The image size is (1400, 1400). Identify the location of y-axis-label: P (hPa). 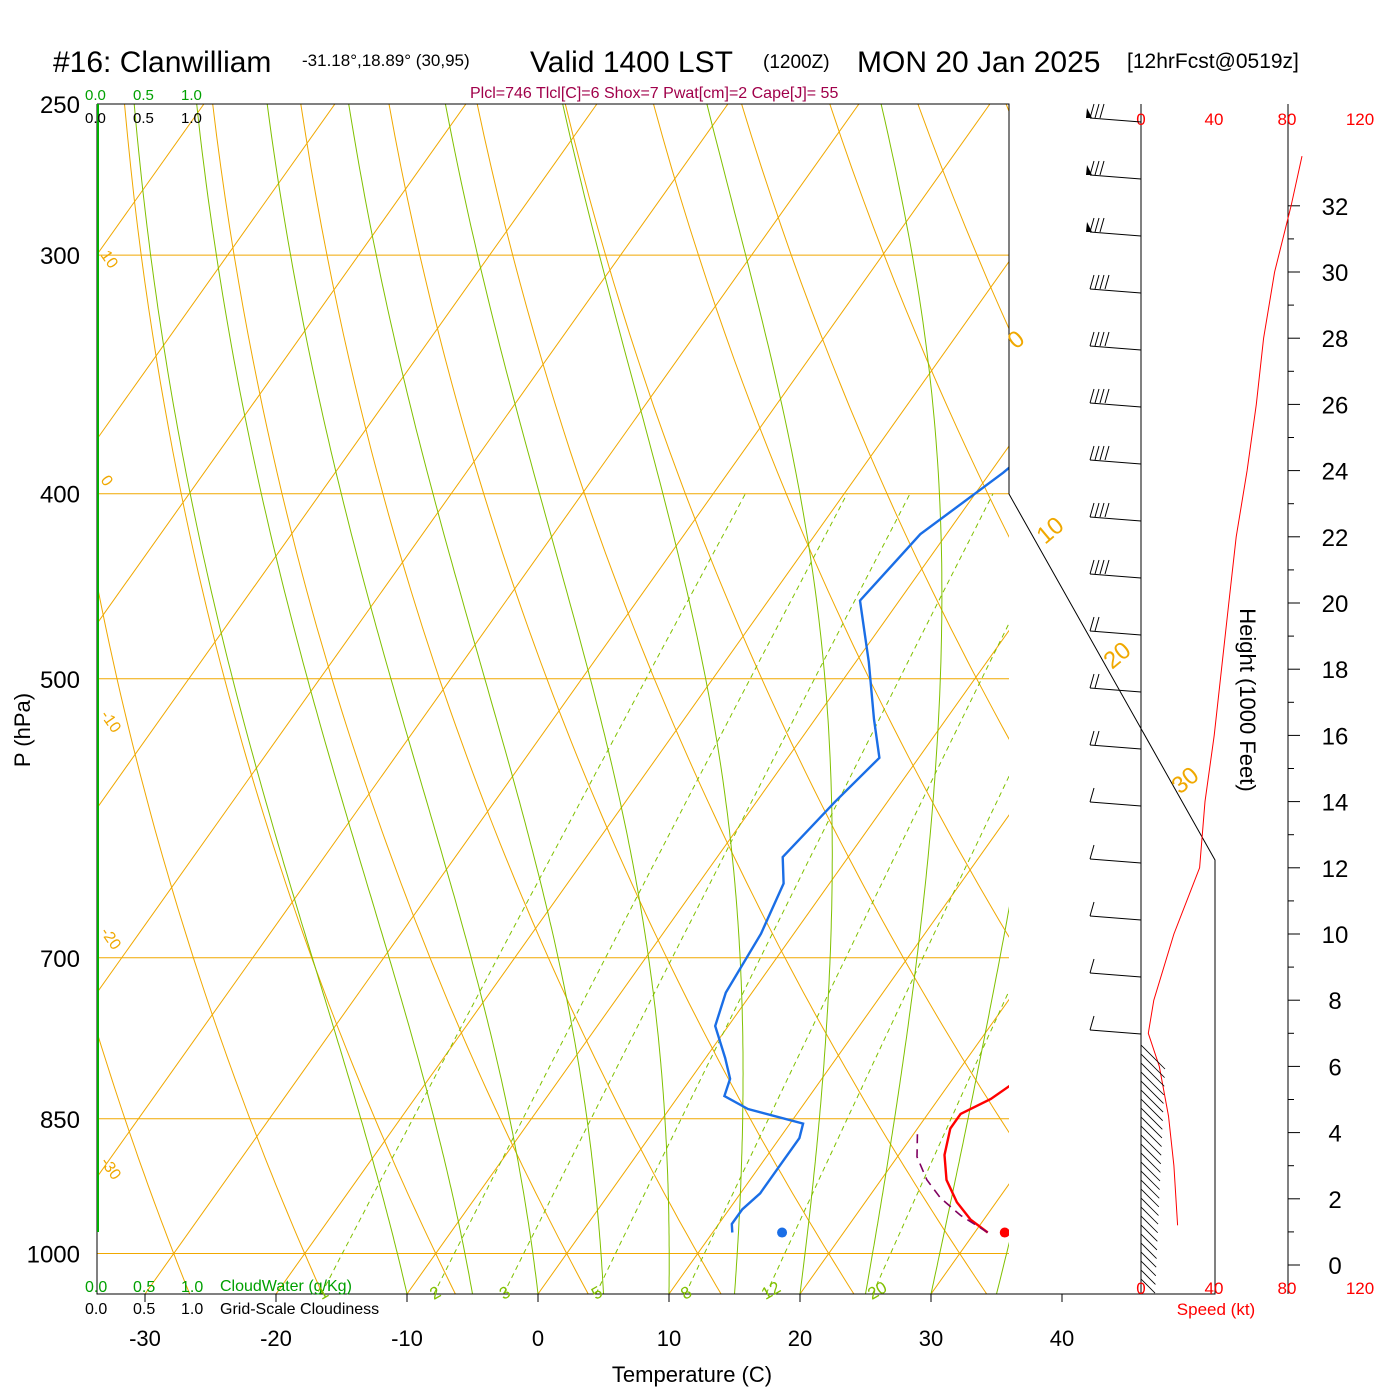
(22, 730).